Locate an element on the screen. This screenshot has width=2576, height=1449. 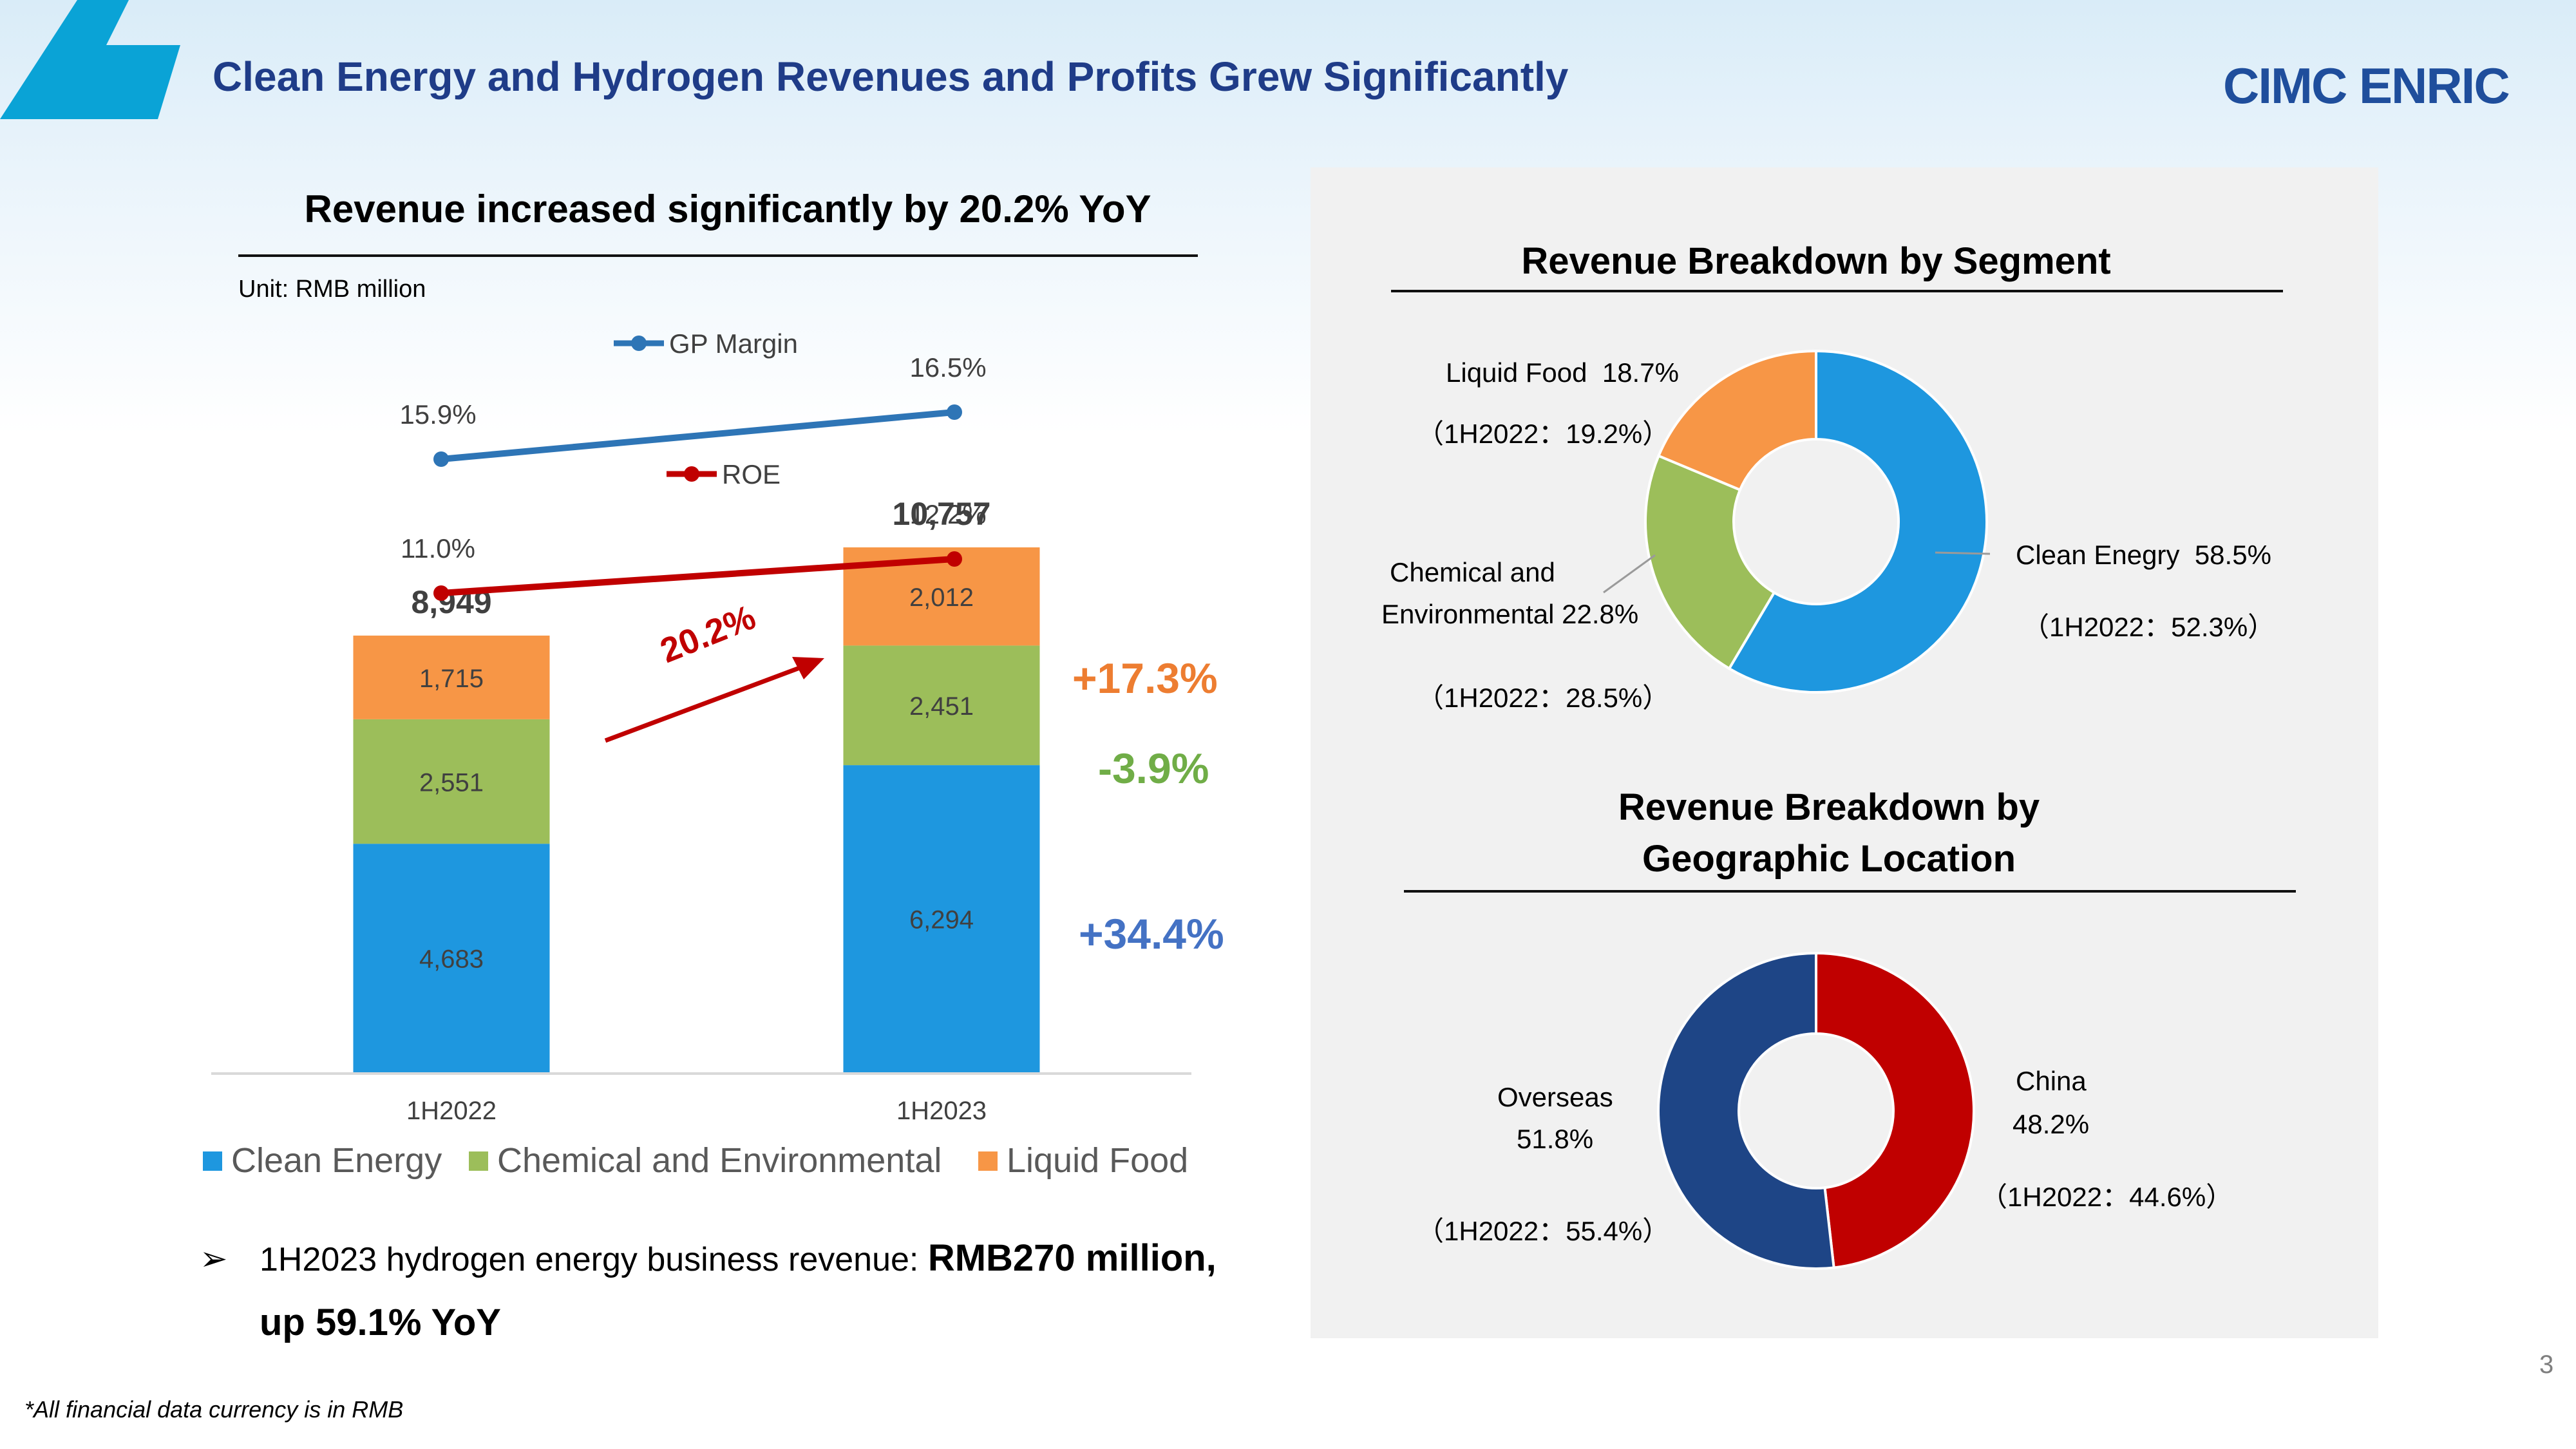
x-tick-label: 1H2023 is located at coordinates (942, 1111).